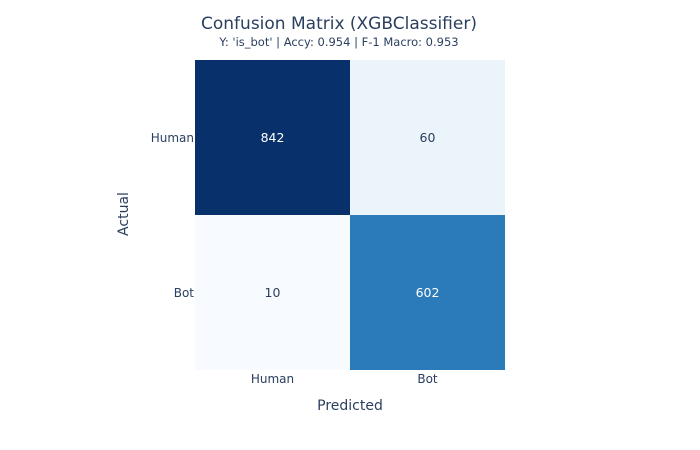  Describe the element at coordinates (272, 379) in the screenshot. I see `x-tick-label: Human` at that location.